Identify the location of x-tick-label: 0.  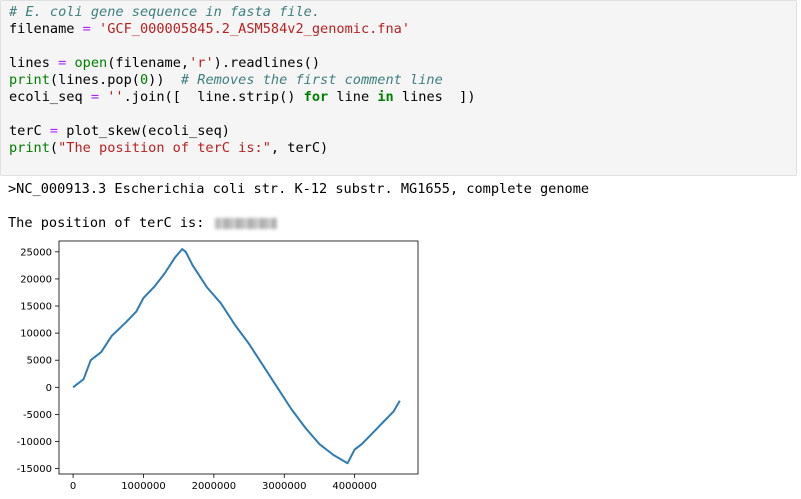
(73, 486).